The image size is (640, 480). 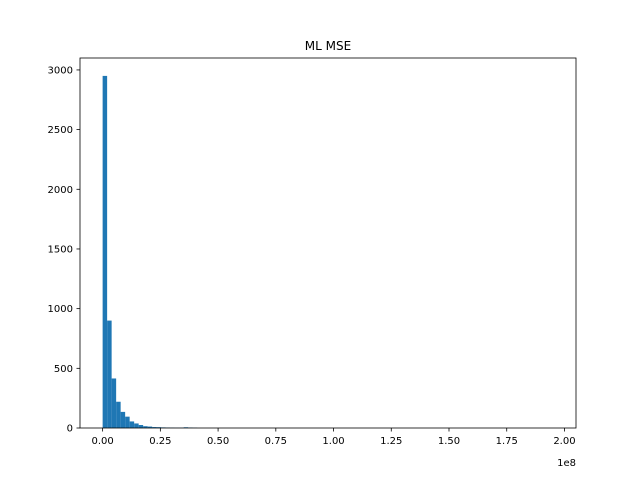 What do you see at coordinates (218, 441) in the screenshot?
I see `x-tick-label: 0.50` at bounding box center [218, 441].